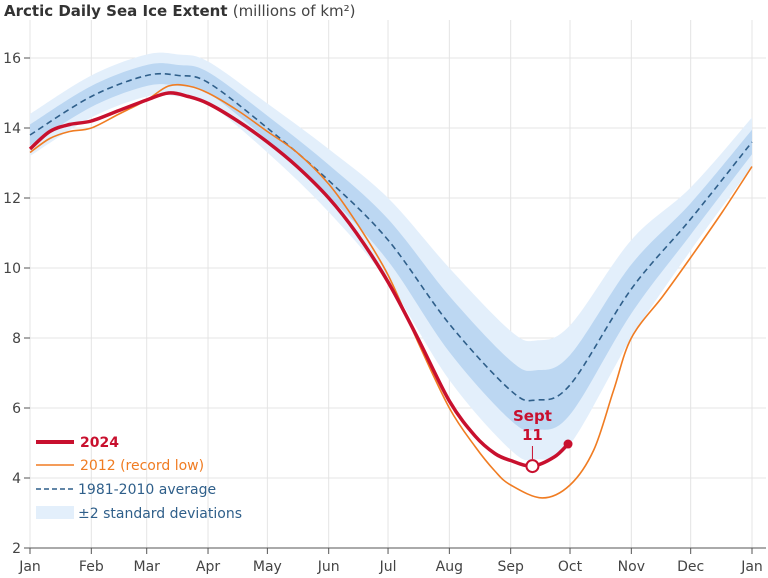  What do you see at coordinates (12, 59) in the screenshot?
I see `y-tick-label: 16` at bounding box center [12, 59].